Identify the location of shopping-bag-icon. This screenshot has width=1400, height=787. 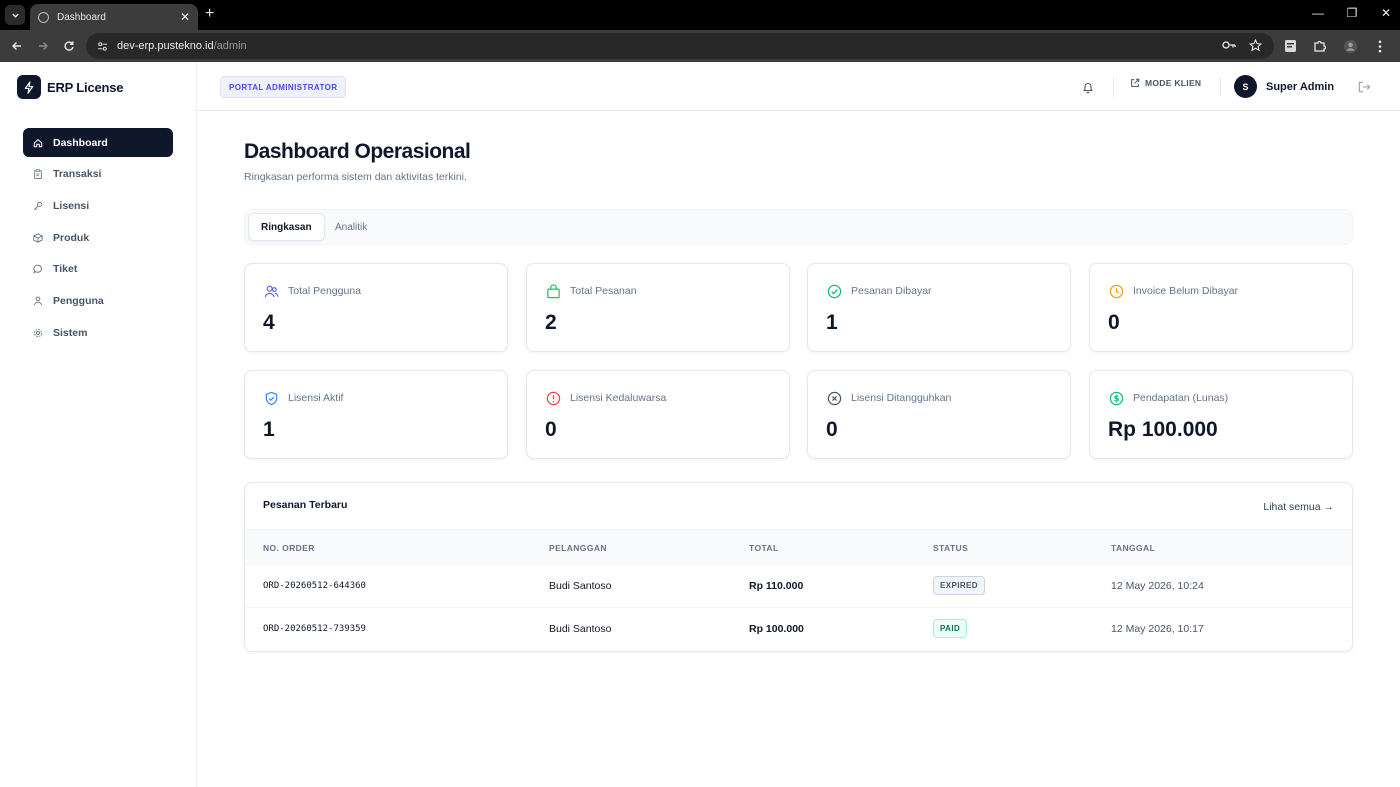
(553, 291).